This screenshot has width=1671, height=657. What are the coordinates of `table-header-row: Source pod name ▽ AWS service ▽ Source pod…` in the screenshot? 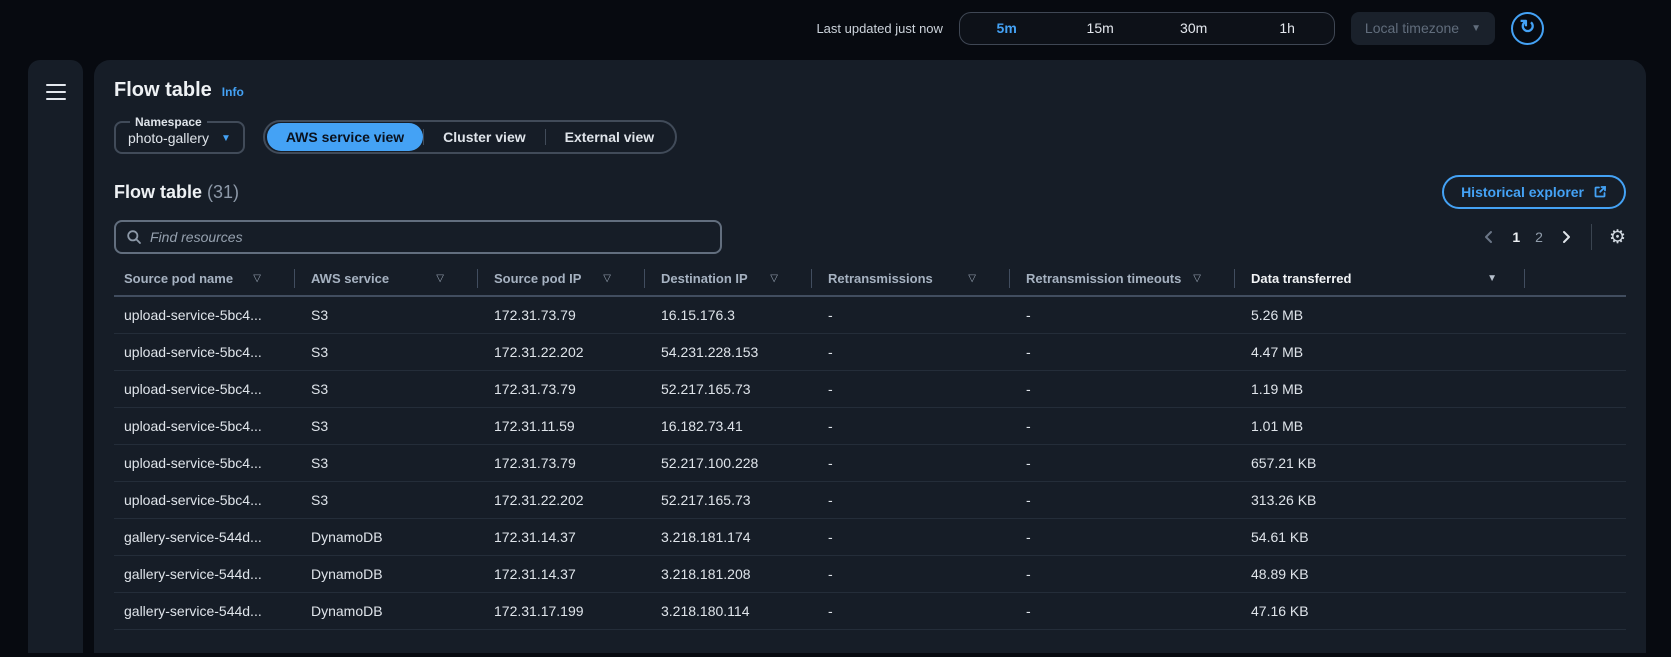 It's located at (870, 281).